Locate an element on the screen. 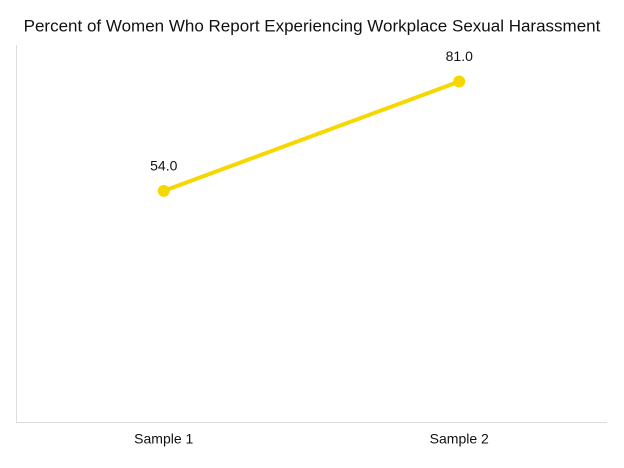 Image resolution: width=624 pixels, height=468 pixels. x-tick-label: Sample 1 is located at coordinates (163, 439).